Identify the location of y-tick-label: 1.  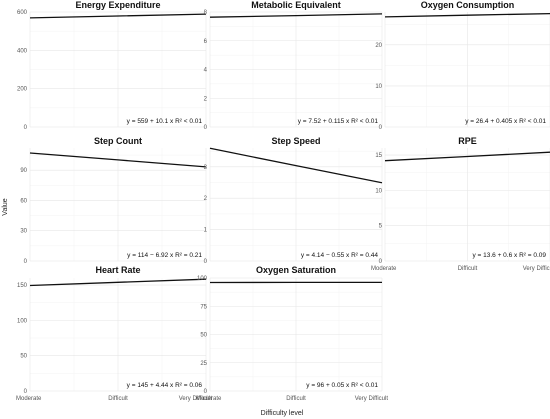
(206, 231).